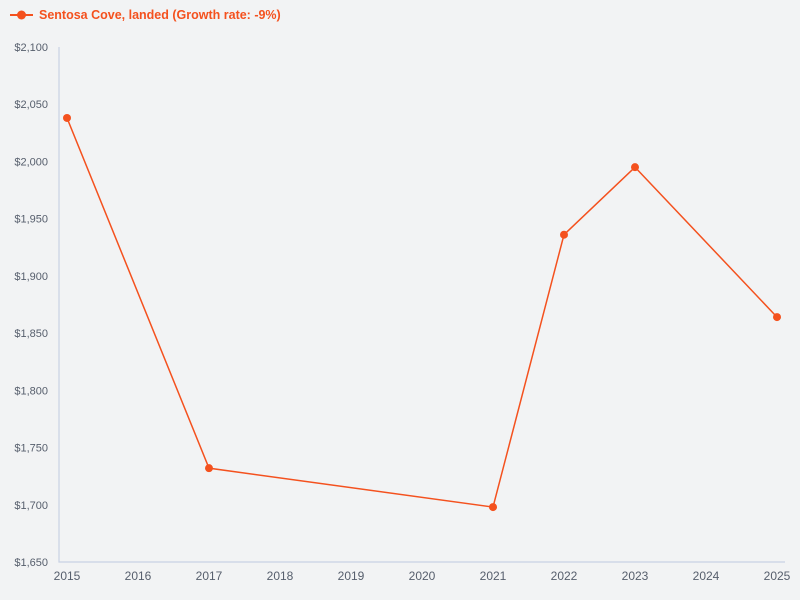 This screenshot has height=600, width=800. Describe the element at coordinates (280, 576) in the screenshot. I see `x-tick-label: 2018` at that location.